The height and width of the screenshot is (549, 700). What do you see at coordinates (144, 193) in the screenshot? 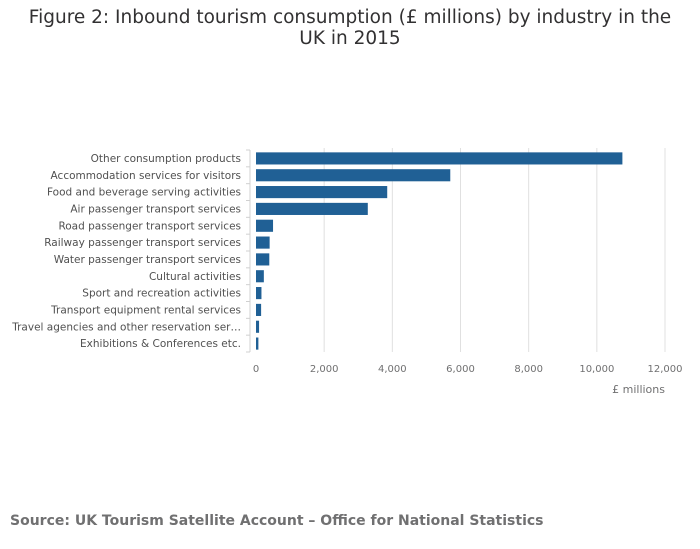
I see `category-label: Food and beverage serving activities` at bounding box center [144, 193].